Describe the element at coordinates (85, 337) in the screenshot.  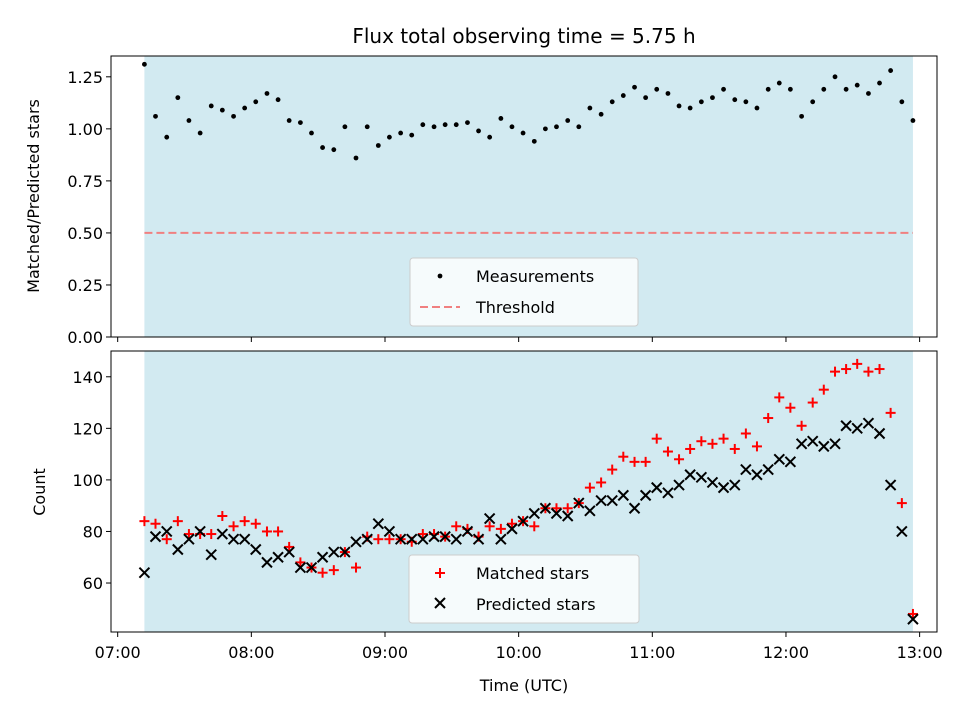
I see `ratio-ytick-label: 0.00` at that location.